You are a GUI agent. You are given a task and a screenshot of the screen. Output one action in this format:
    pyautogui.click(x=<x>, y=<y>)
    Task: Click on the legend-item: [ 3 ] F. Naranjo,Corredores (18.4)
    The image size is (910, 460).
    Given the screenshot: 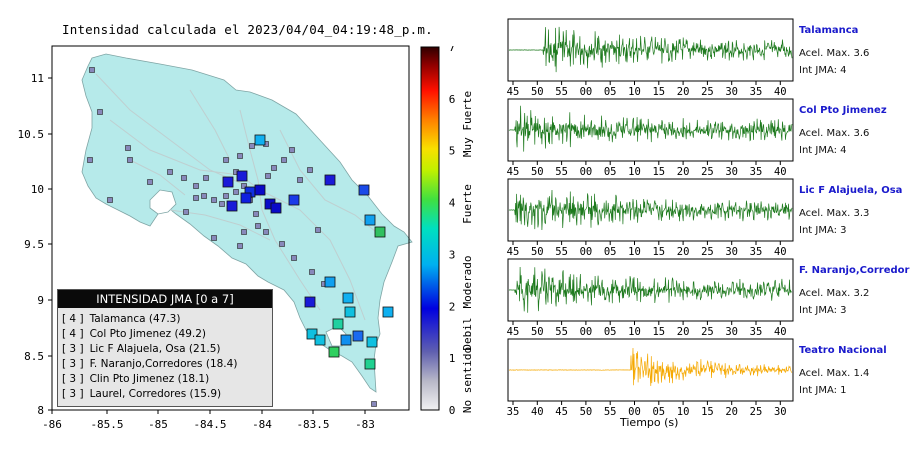 What is the action you would take?
    pyautogui.click(x=167, y=364)
    